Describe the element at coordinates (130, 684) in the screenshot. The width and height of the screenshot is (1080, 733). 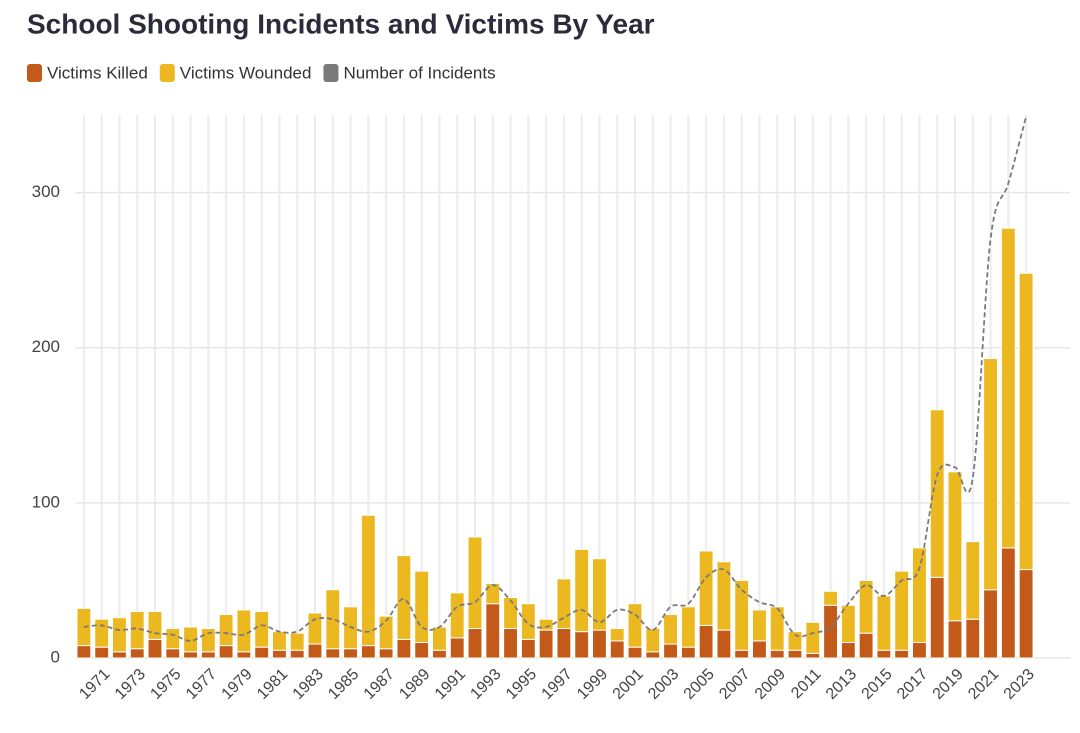
I see `x-tick-label: 1973` at that location.